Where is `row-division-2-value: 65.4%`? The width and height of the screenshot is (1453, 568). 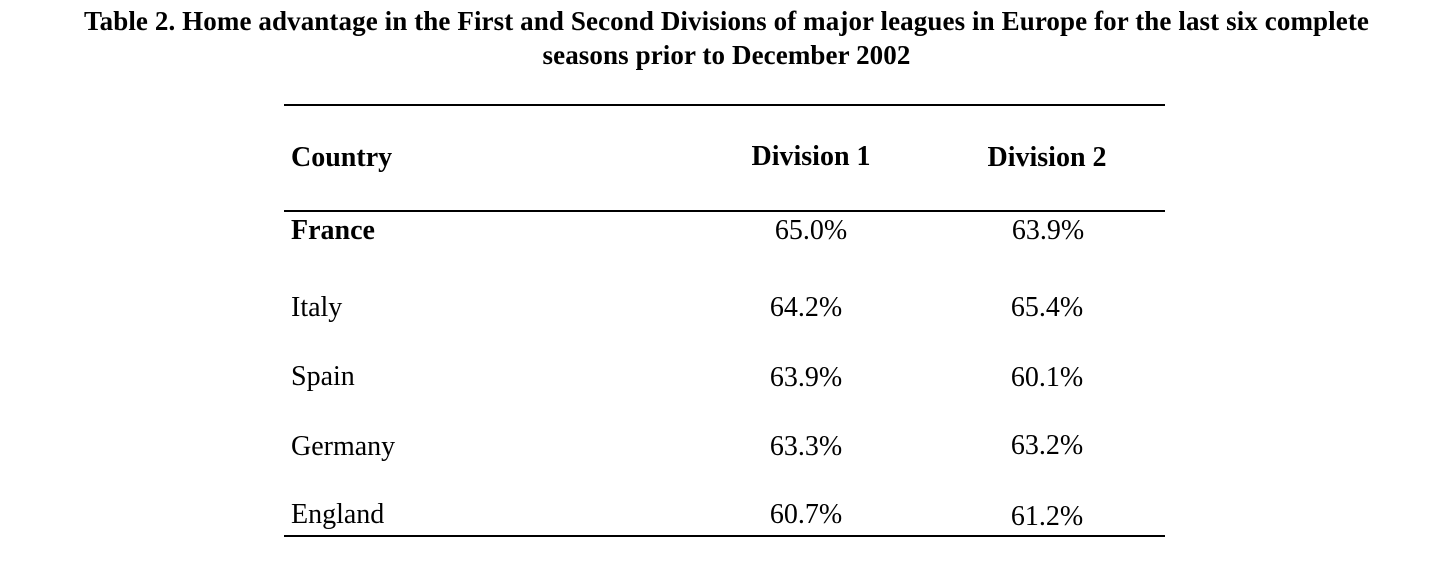
row-division-2-value: 65.4% is located at coordinates (1047, 307).